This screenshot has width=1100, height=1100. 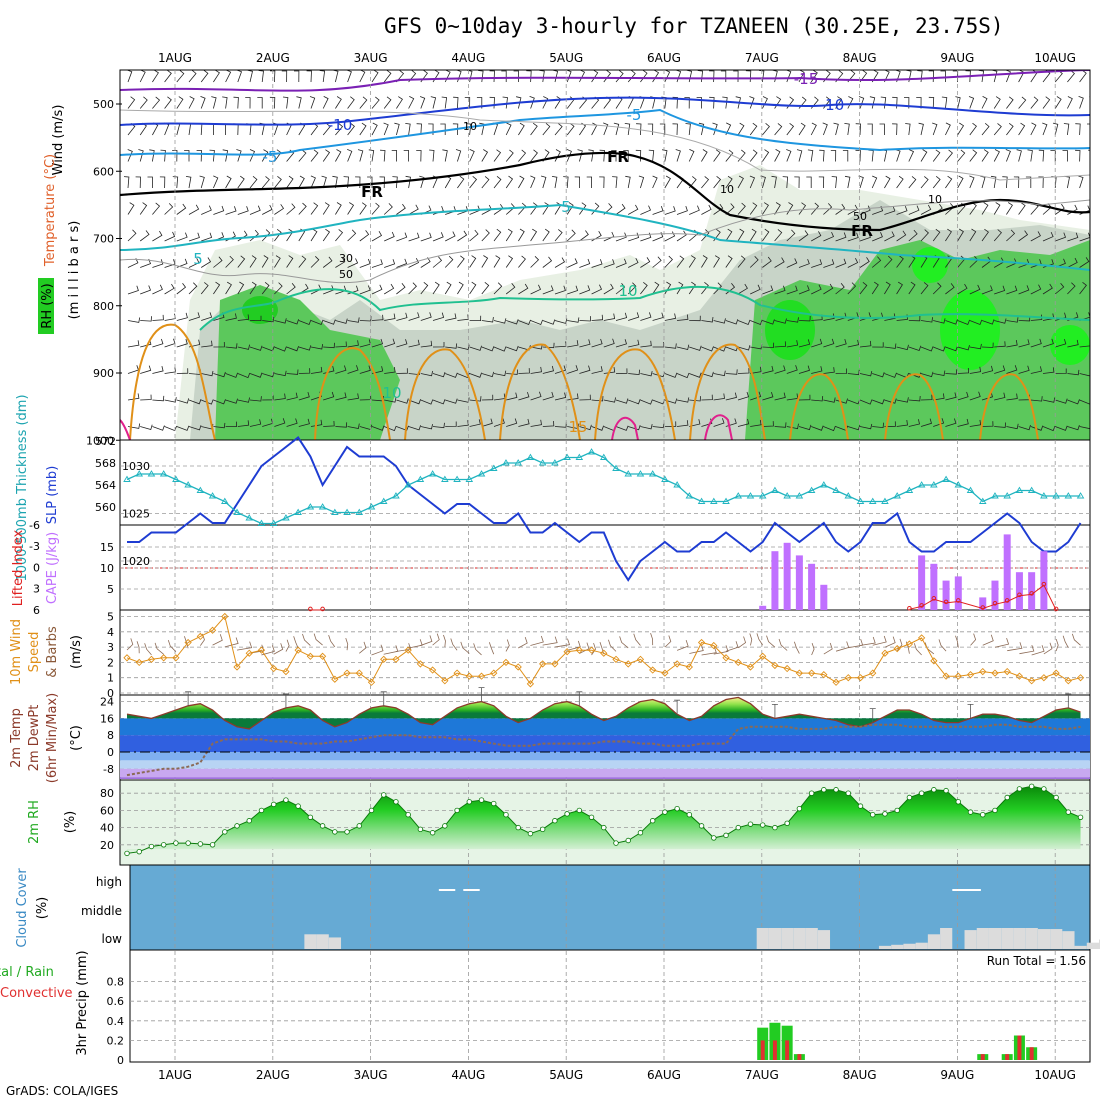 What do you see at coordinates (603, 650) in the screenshot?
I see `wind-speed-line` at bounding box center [603, 650].